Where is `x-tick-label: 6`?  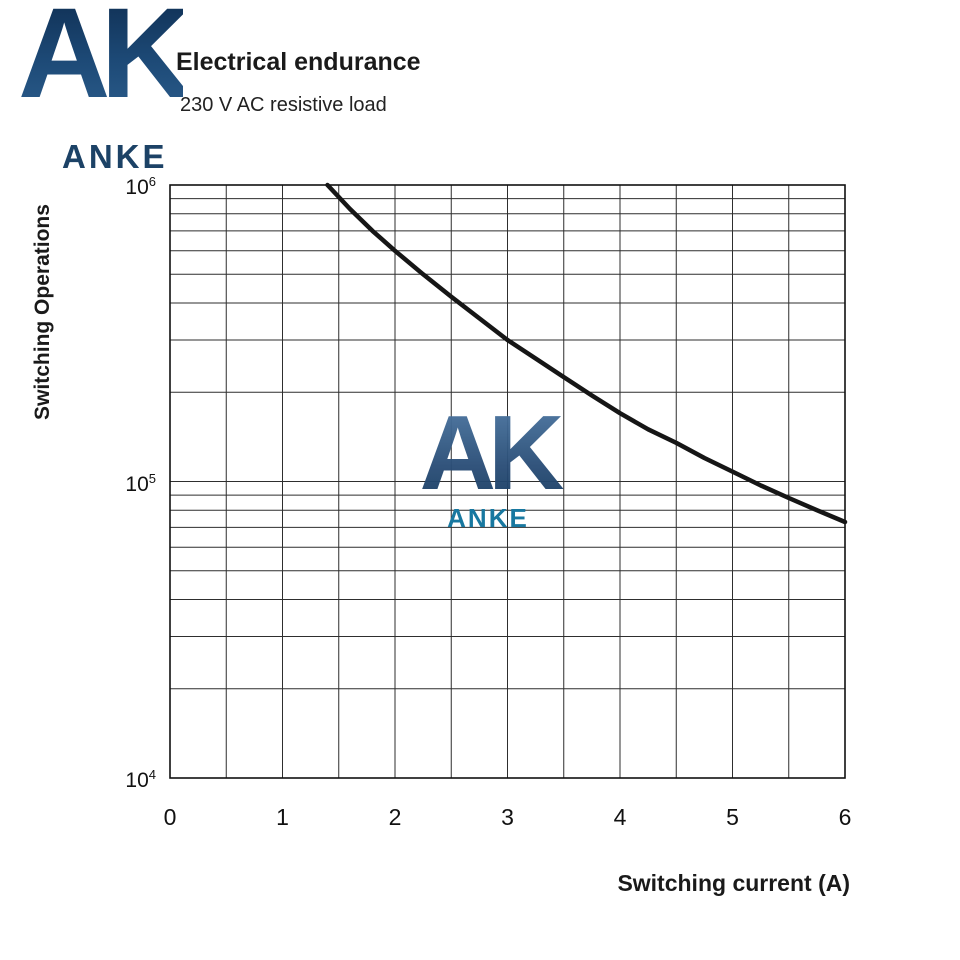
x-tick-label: 6 is located at coordinates (845, 817).